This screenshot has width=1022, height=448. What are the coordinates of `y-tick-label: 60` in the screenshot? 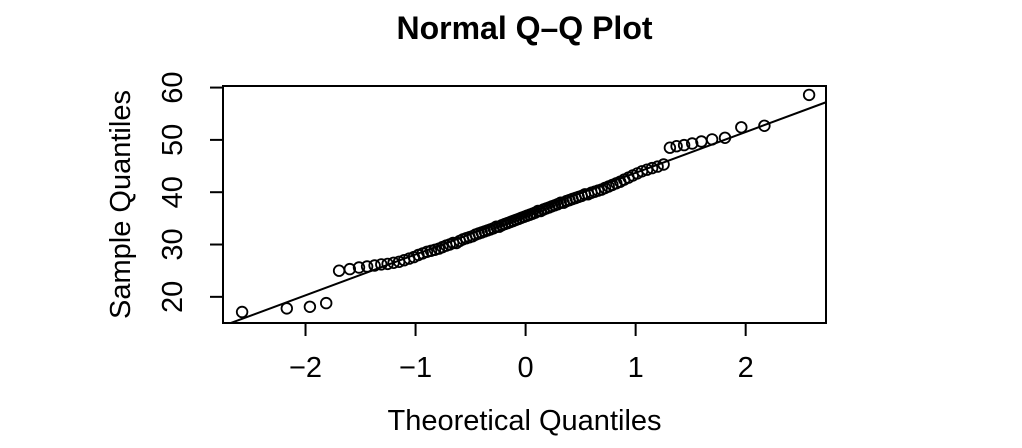 It's located at (173, 87).